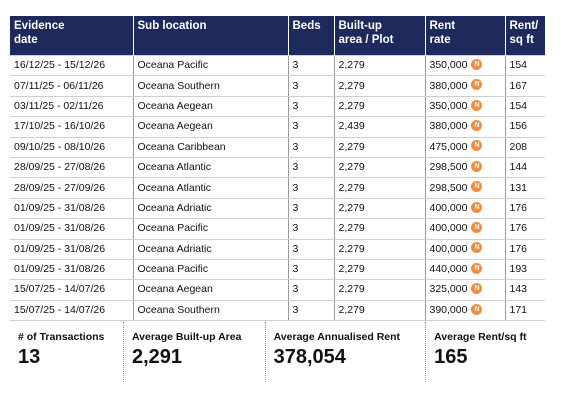 Image resolution: width=572 pixels, height=413 pixels. Describe the element at coordinates (211, 249) in the screenshot. I see `sub-location-cell: Oceana Adriatic` at that location.